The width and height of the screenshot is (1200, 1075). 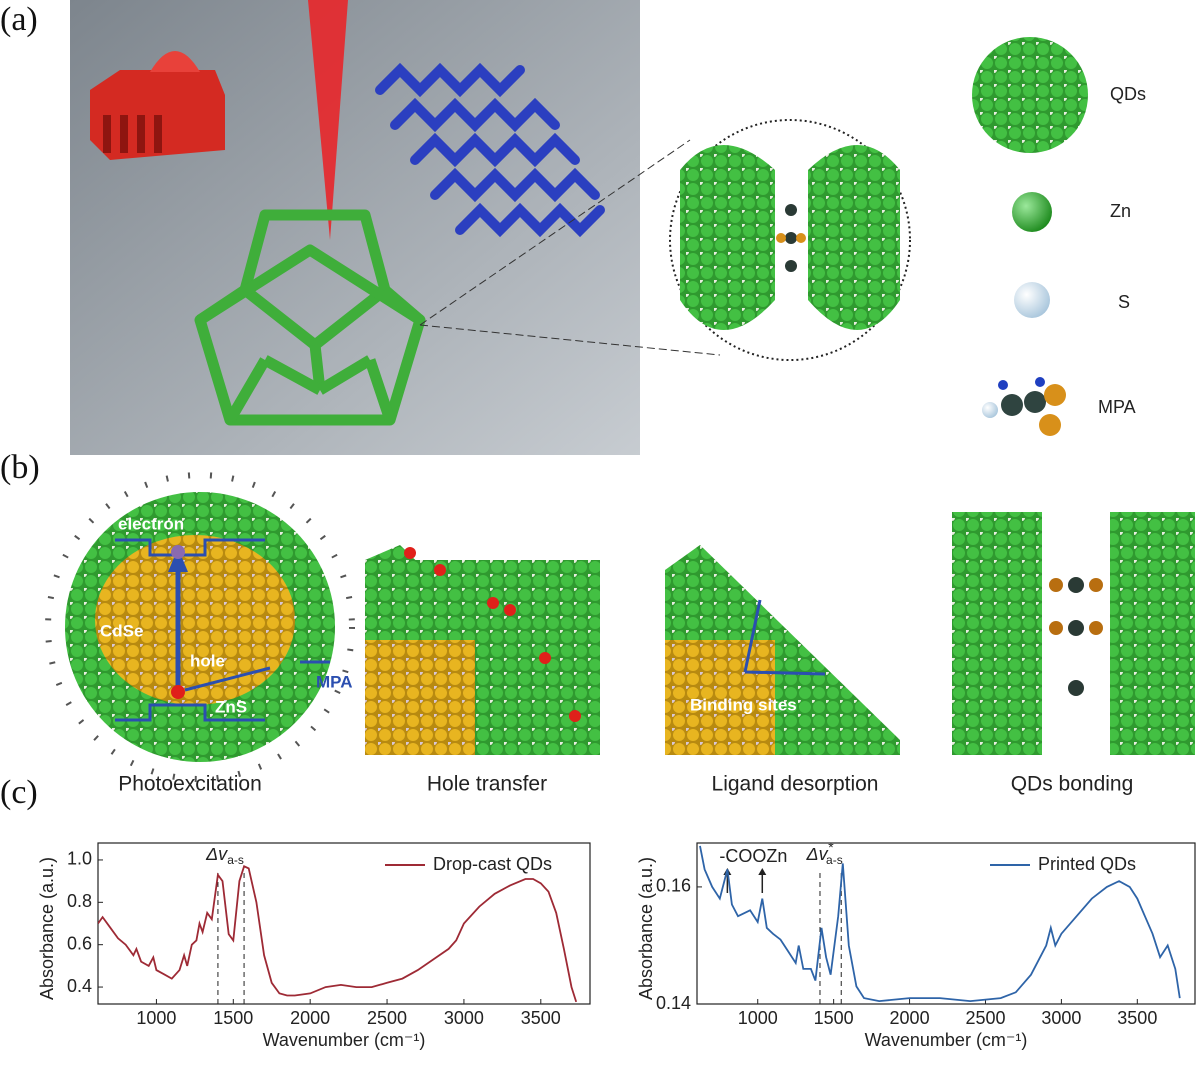 What do you see at coordinates (231, 706) in the screenshot?
I see `annotation: ZnS` at bounding box center [231, 706].